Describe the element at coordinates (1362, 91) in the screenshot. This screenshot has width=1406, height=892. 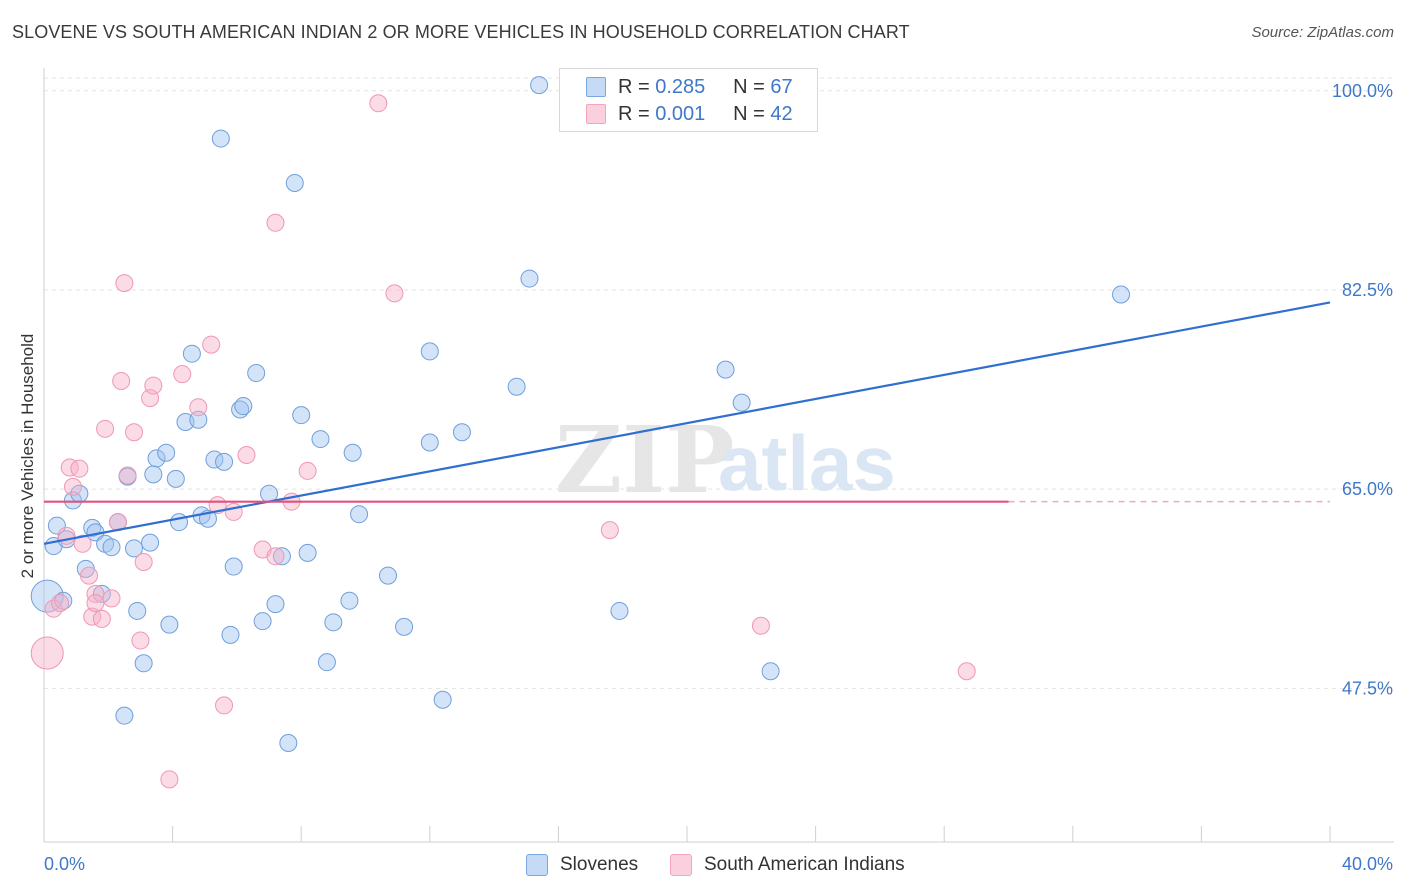
I see `y-tick-label: 100.0%` at that location.